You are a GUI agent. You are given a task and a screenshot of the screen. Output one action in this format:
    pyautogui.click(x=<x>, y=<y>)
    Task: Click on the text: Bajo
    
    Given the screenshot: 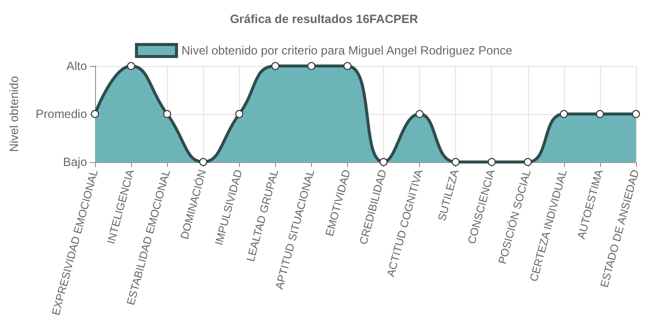 What is the action you would take?
    pyautogui.click(x=75, y=162)
    